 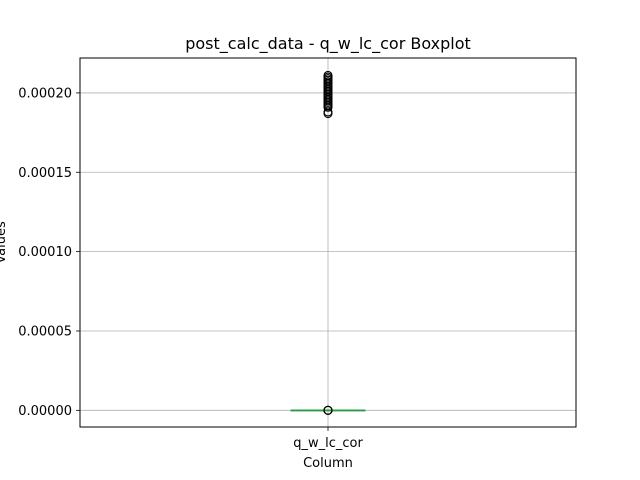 What do you see at coordinates (45, 252) in the screenshot?
I see `y-tick-label: 0.00010` at bounding box center [45, 252].